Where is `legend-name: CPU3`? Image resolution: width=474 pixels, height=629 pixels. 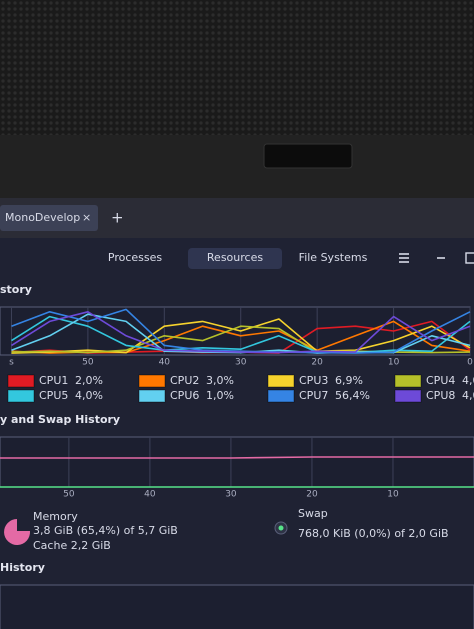
legend-name: CPU3 is located at coordinates (313, 380).